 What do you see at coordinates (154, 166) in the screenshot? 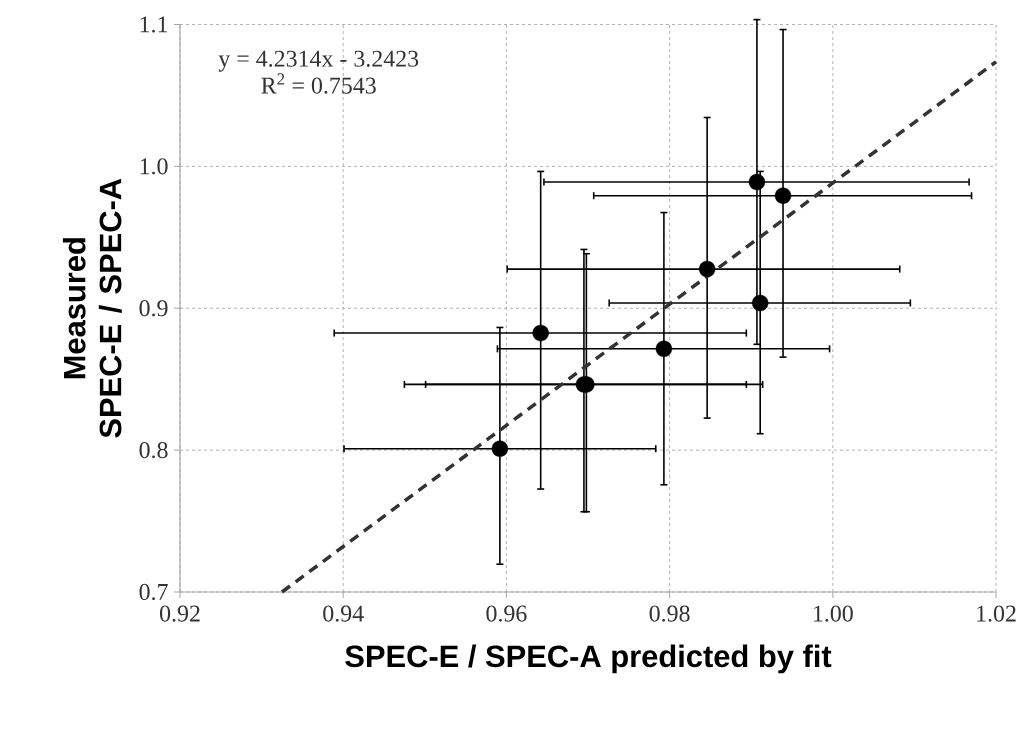
I see `y-tick-label: 1.0` at bounding box center [154, 166].